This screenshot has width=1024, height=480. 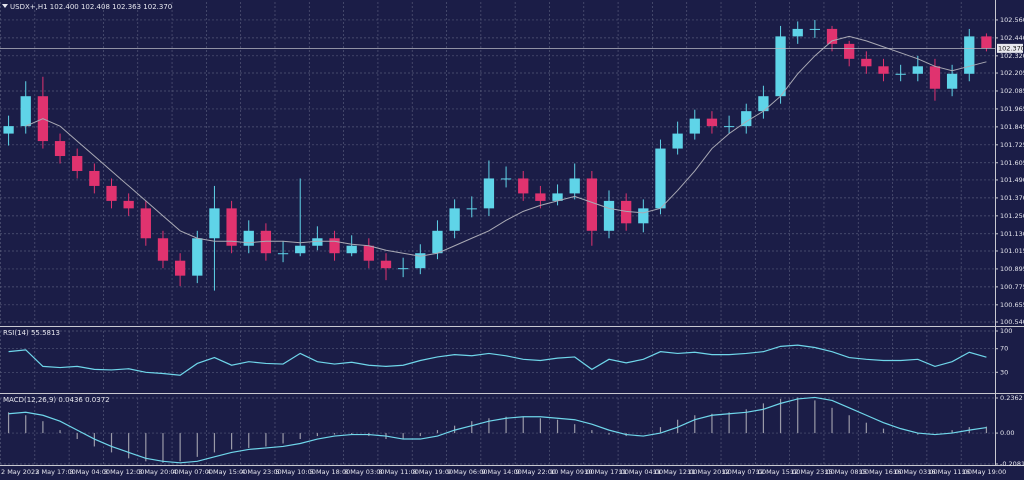 What do you see at coordinates (433, 472) in the screenshot?
I see `x-tick-label: 8 May 19:00` at bounding box center [433, 472].